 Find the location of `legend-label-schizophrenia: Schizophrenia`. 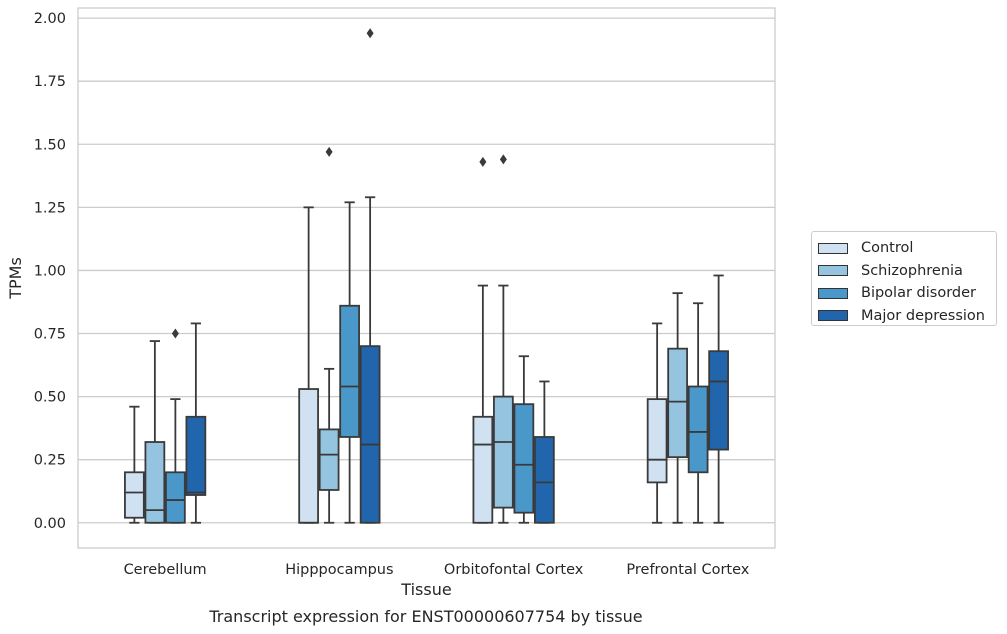

legend-label-schizophrenia: Schizophrenia is located at coordinates (912, 270).